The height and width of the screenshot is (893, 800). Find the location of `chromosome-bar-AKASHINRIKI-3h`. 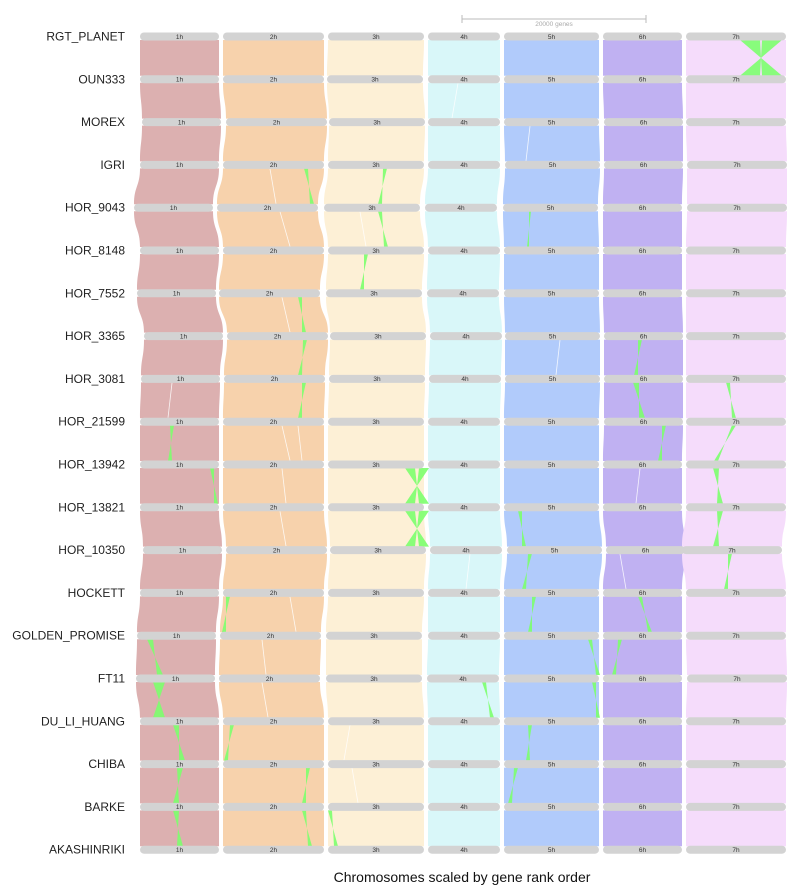

chromosome-bar-AKASHINRIKI-3h is located at coordinates (376, 849).